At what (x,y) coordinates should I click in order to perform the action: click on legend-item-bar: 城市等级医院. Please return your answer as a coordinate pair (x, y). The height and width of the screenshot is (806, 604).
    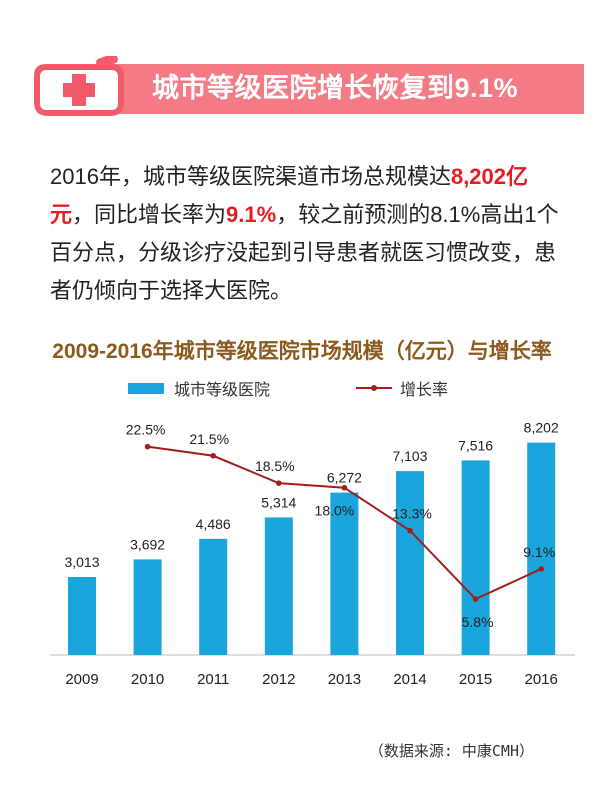
    Looking at the image, I should click on (199, 388).